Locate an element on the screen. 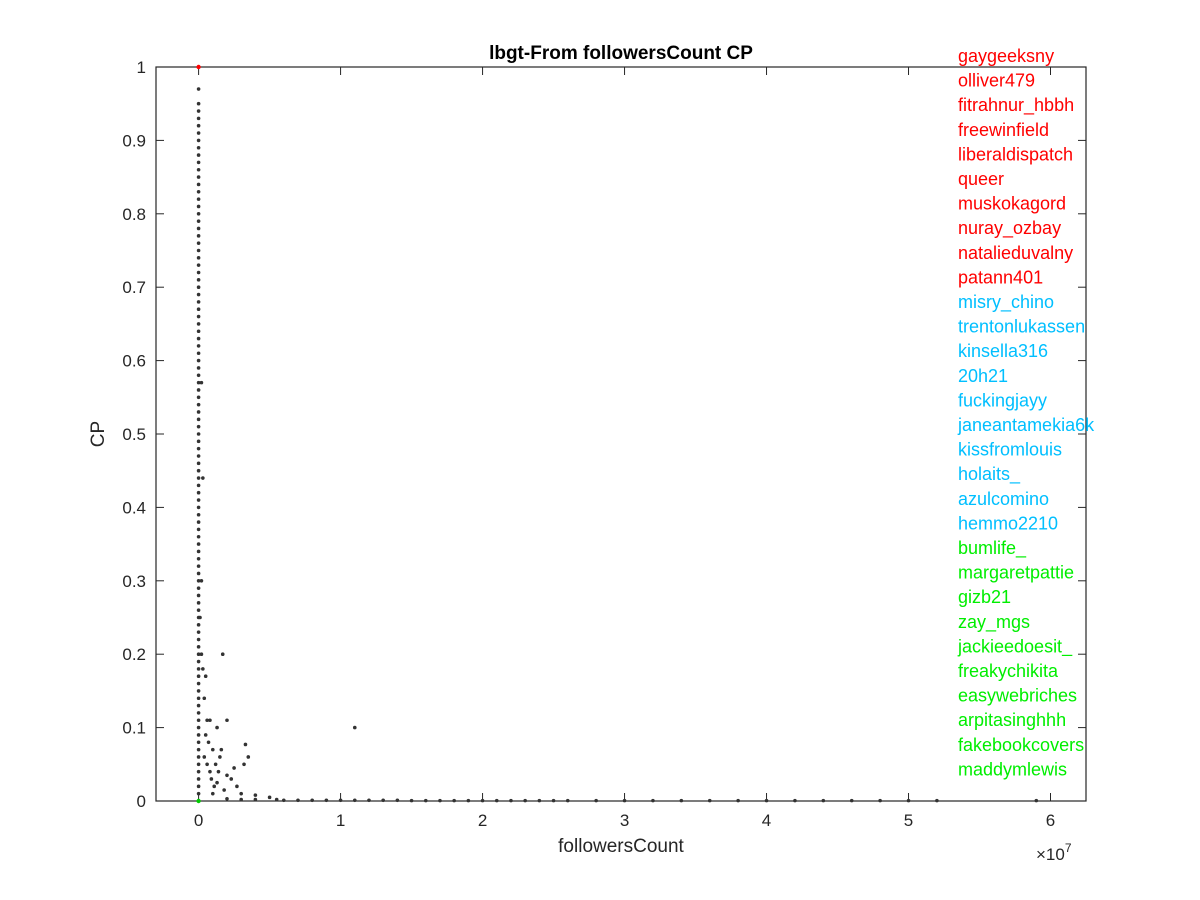 This screenshot has height=900, width=1200. y-tick-label: 0.1 is located at coordinates (134, 728).